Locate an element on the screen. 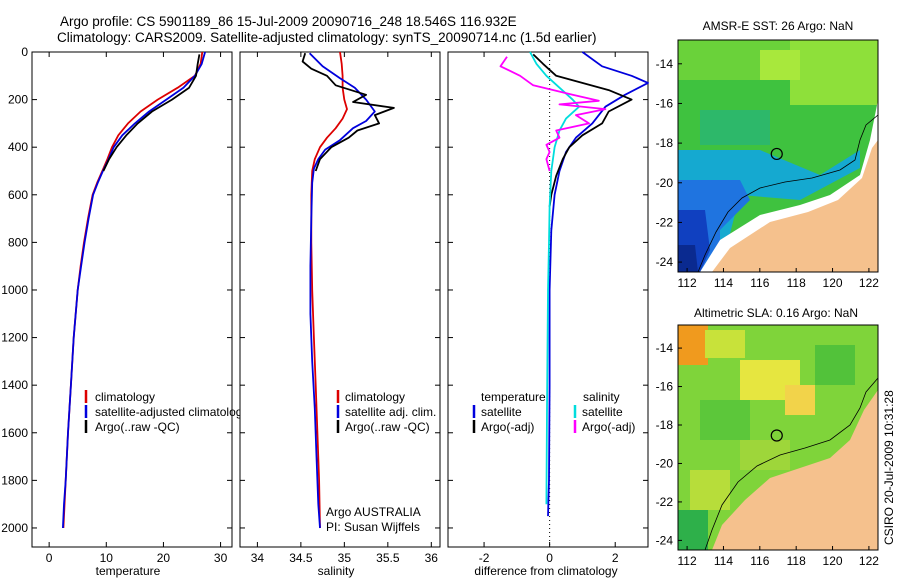 This screenshot has width=900, height=580. sst-argo-location-marker is located at coordinates (776, 154).